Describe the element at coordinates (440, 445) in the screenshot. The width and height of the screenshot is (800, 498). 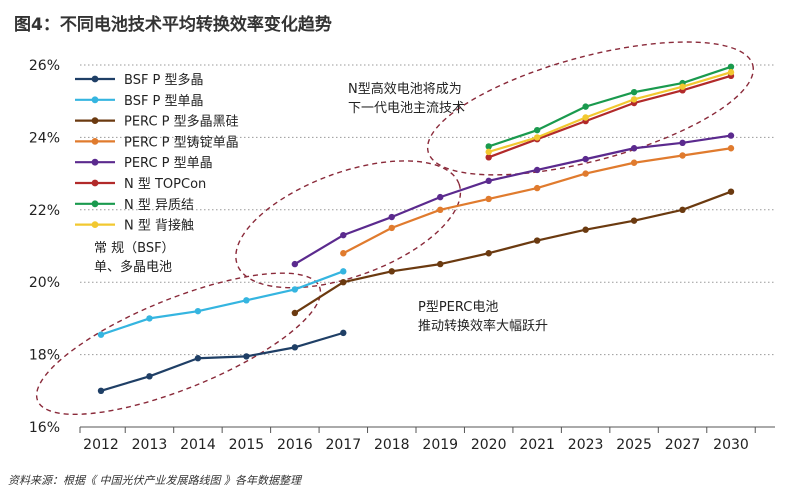
I see `x-tick-label: 2019` at that location.